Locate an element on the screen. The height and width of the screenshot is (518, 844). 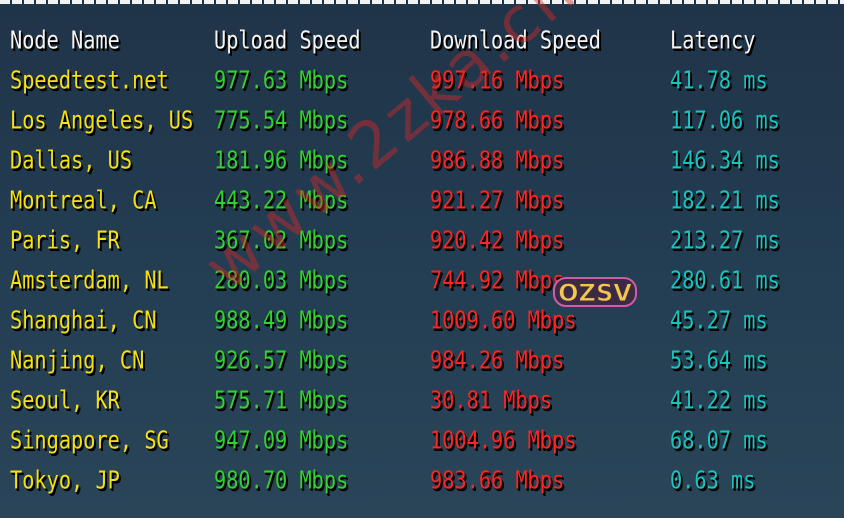
latency-cell: 41.78 ms is located at coordinates (719, 80).